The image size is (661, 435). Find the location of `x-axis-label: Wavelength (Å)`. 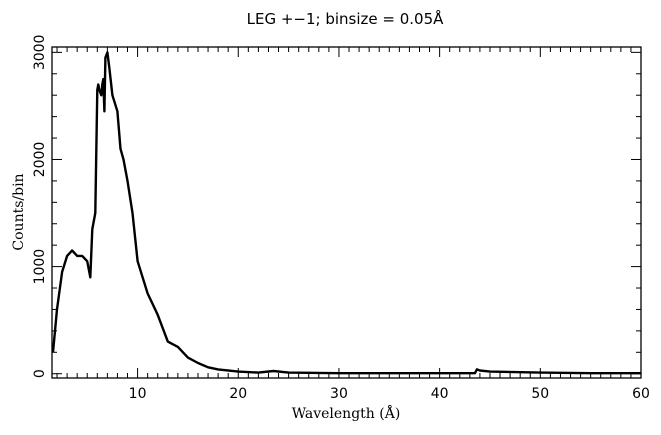

x-axis-label: Wavelength (Å) is located at coordinates (346, 413).